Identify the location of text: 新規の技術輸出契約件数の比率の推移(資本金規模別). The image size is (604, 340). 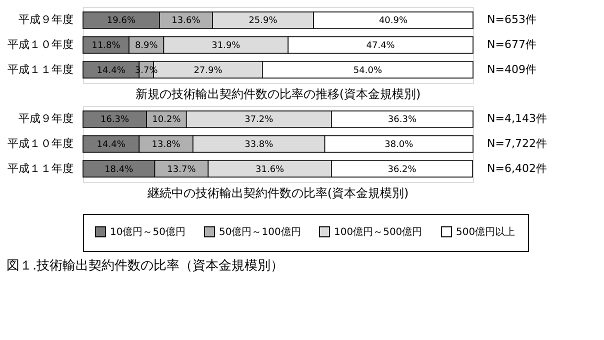
(278, 94).